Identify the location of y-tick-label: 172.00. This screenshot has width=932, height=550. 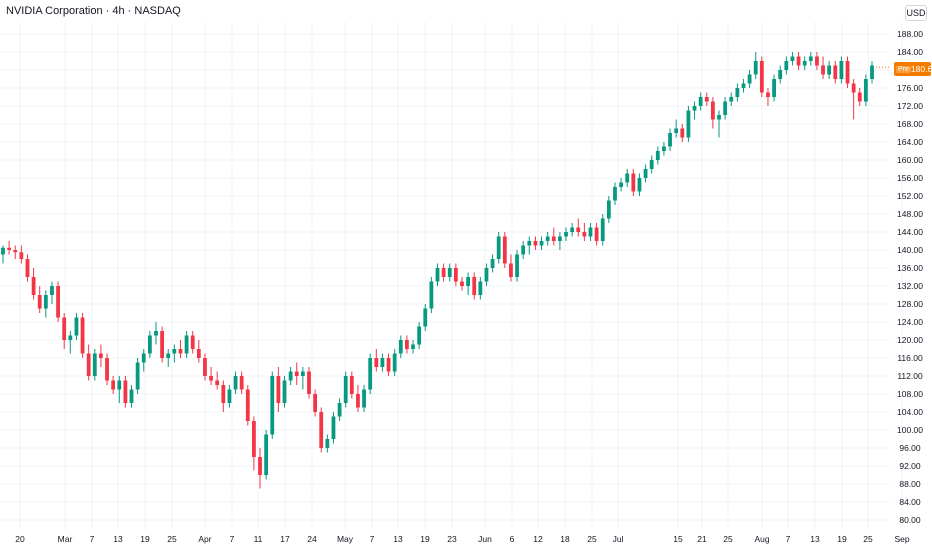
(910, 106).